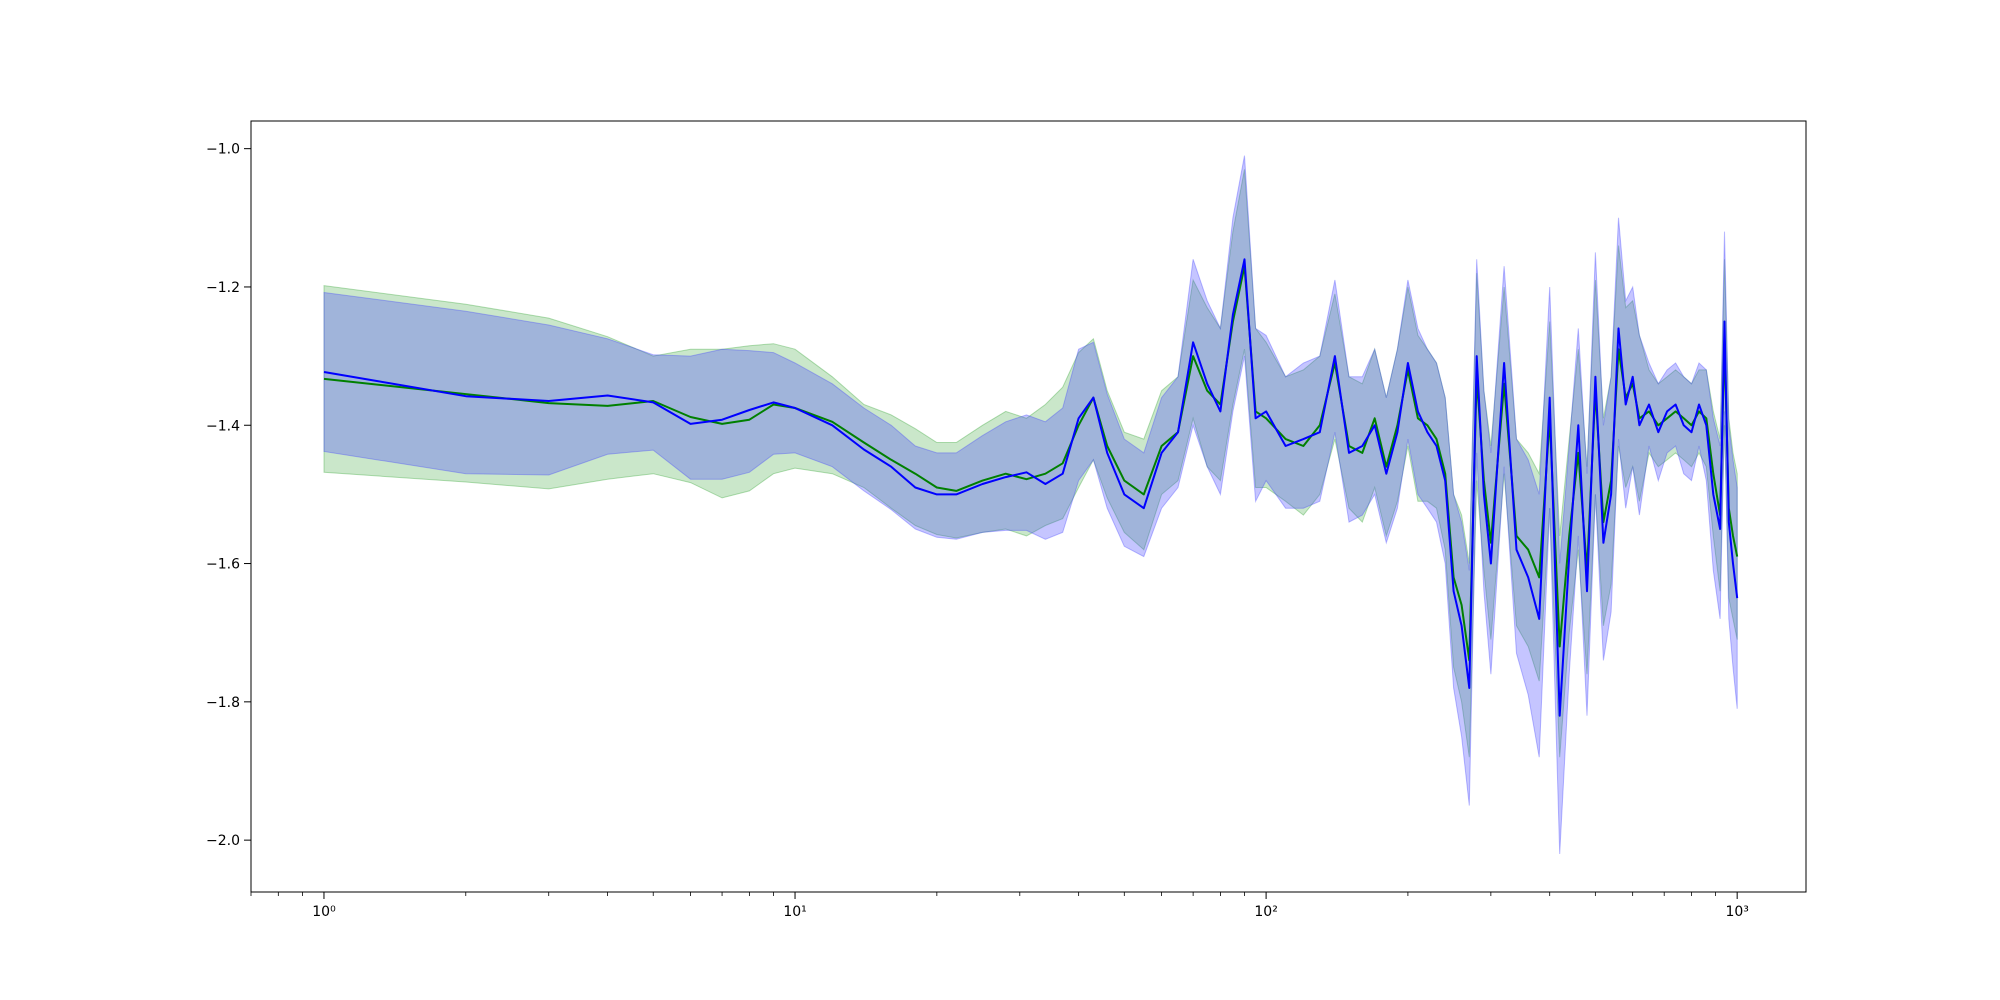 This screenshot has height=1000, width=2000. What do you see at coordinates (794, 912) in the screenshot?
I see `x-tick-label: 10¹` at bounding box center [794, 912].